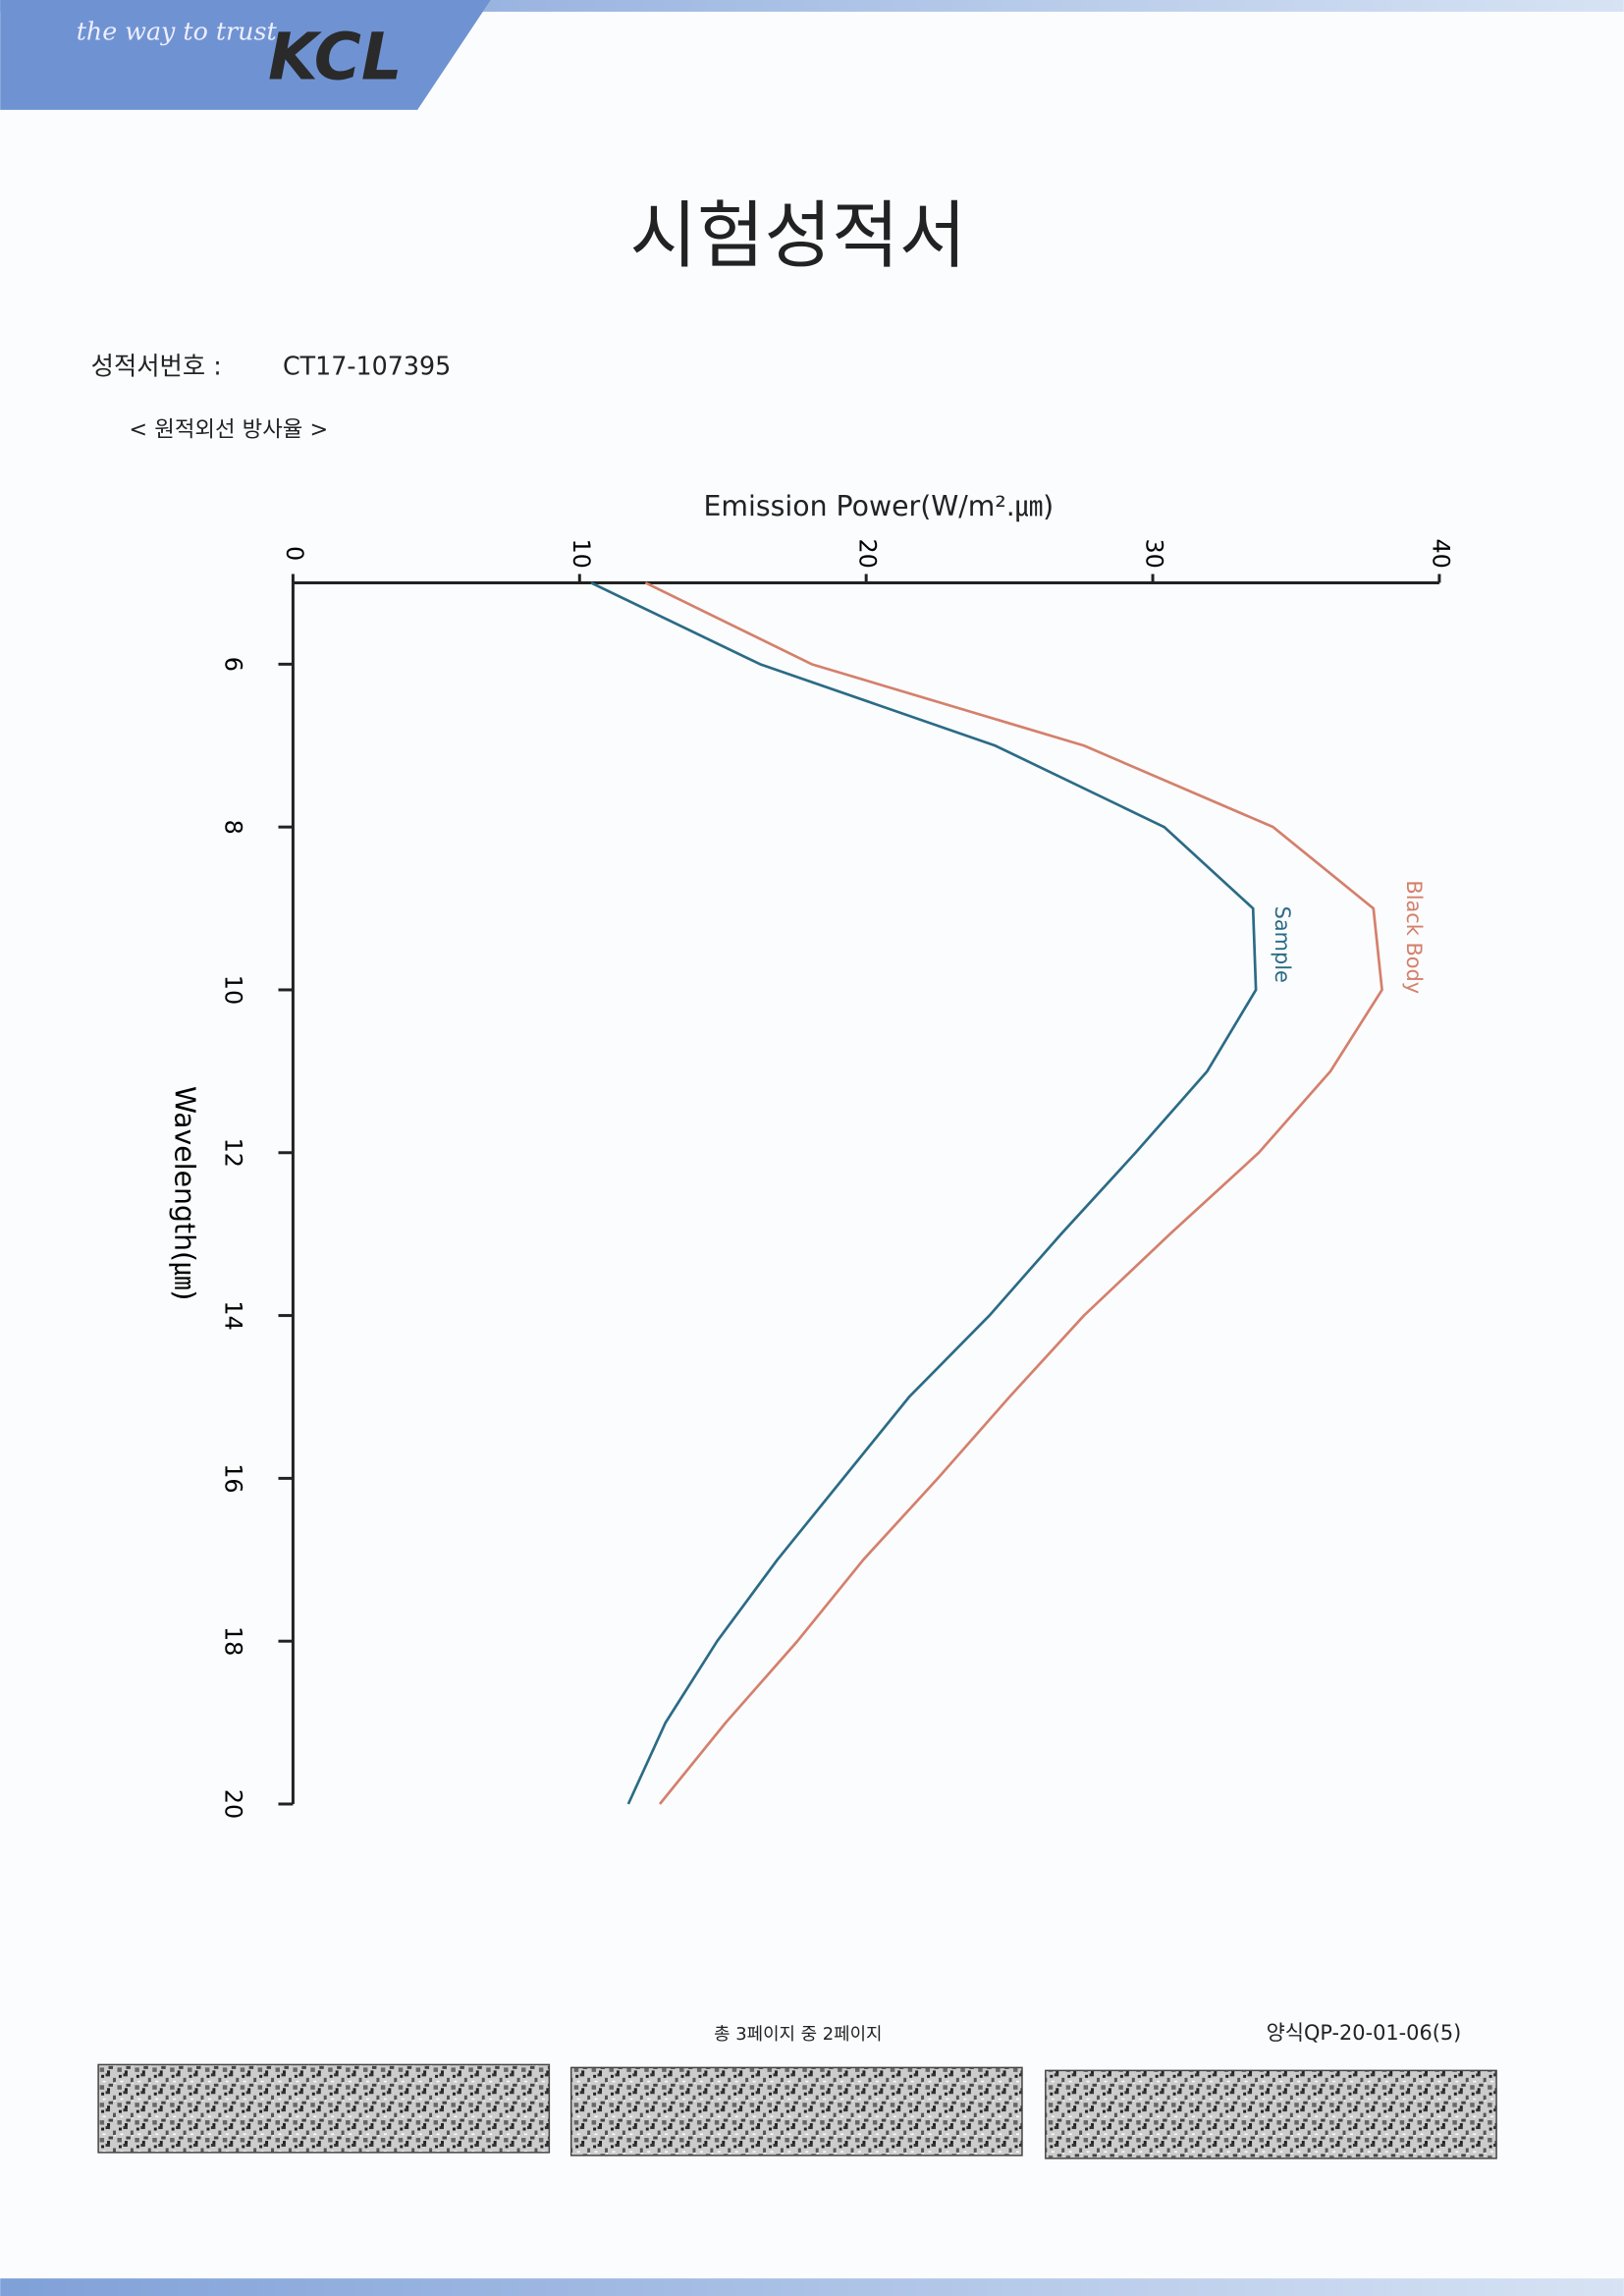  I want to click on top-band, so click(812, 6).